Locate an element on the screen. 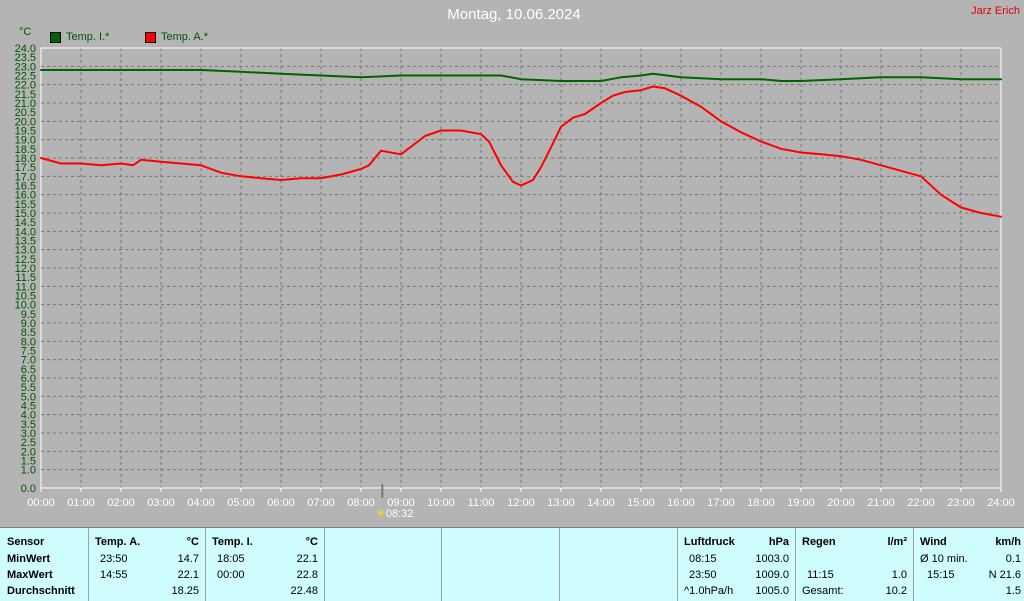 The height and width of the screenshot is (601, 1024). x-tick-label: 24:00 is located at coordinates (1001, 503).